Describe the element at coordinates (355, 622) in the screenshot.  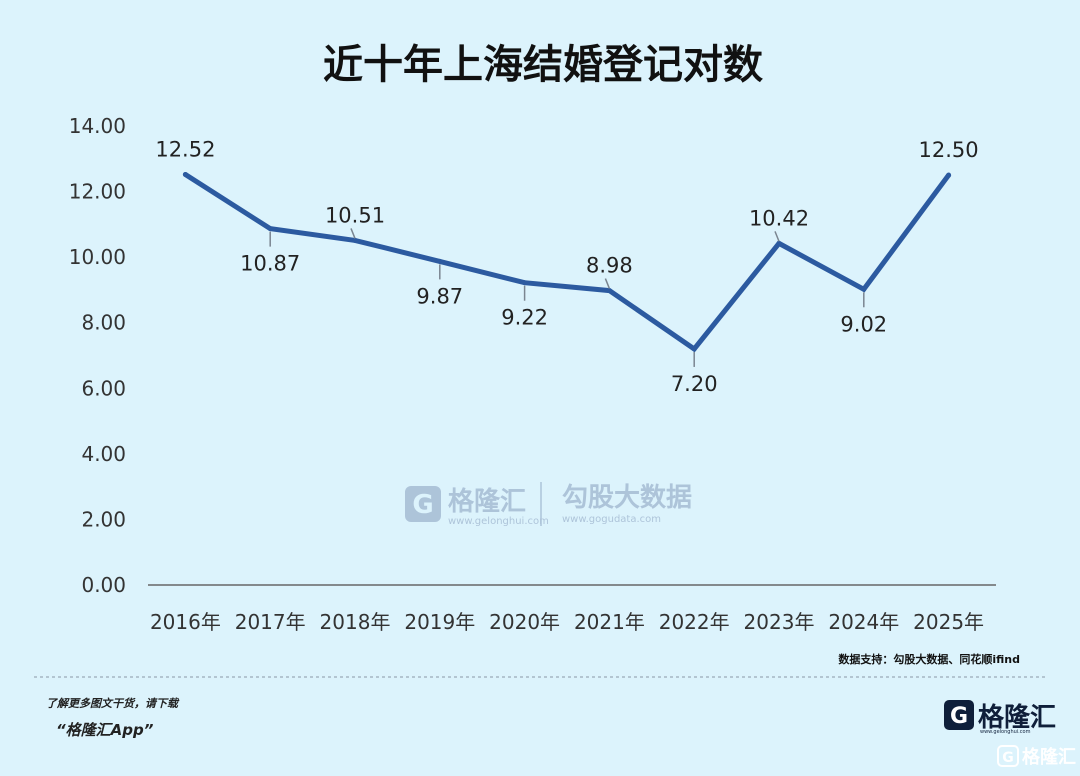
I see `x-tick-label: 2018年` at that location.